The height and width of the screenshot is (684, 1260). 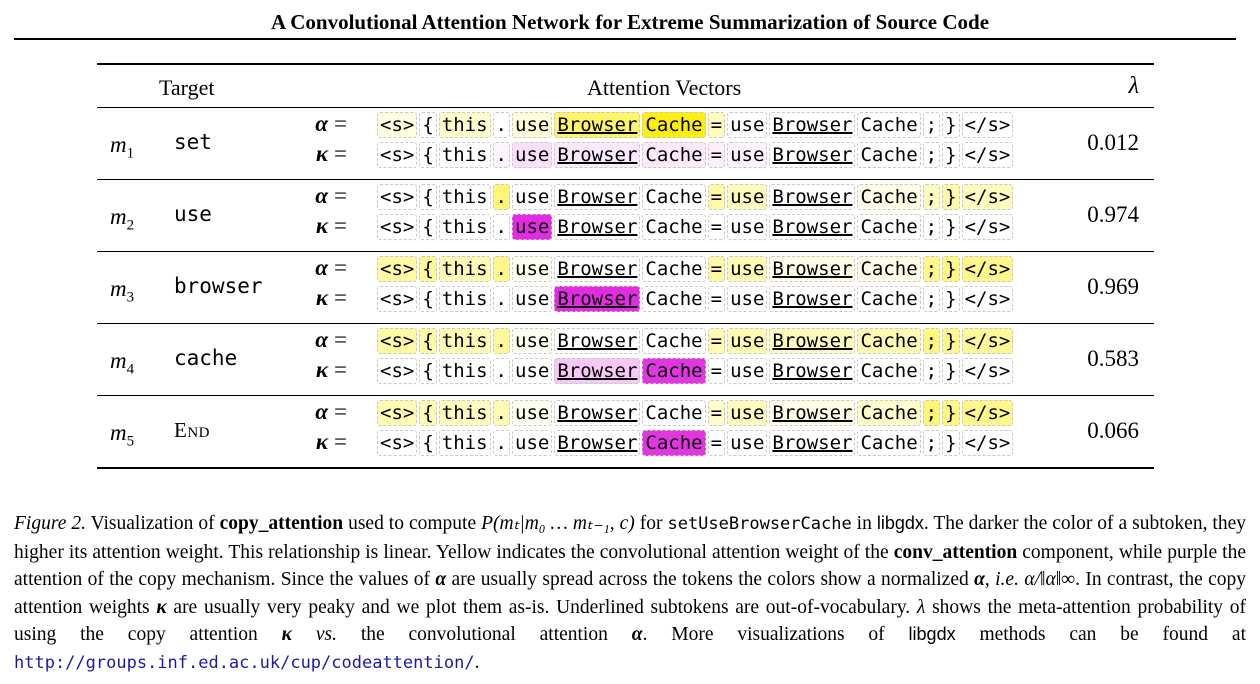 I want to click on alpha-token: <s>, so click(x=397, y=413).